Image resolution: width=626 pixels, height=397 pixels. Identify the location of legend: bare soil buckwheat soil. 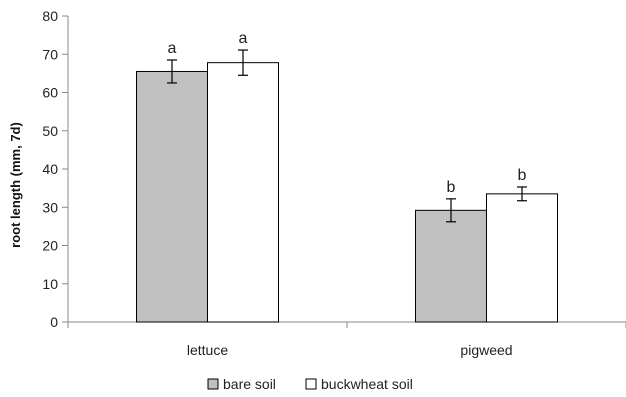
(310, 384).